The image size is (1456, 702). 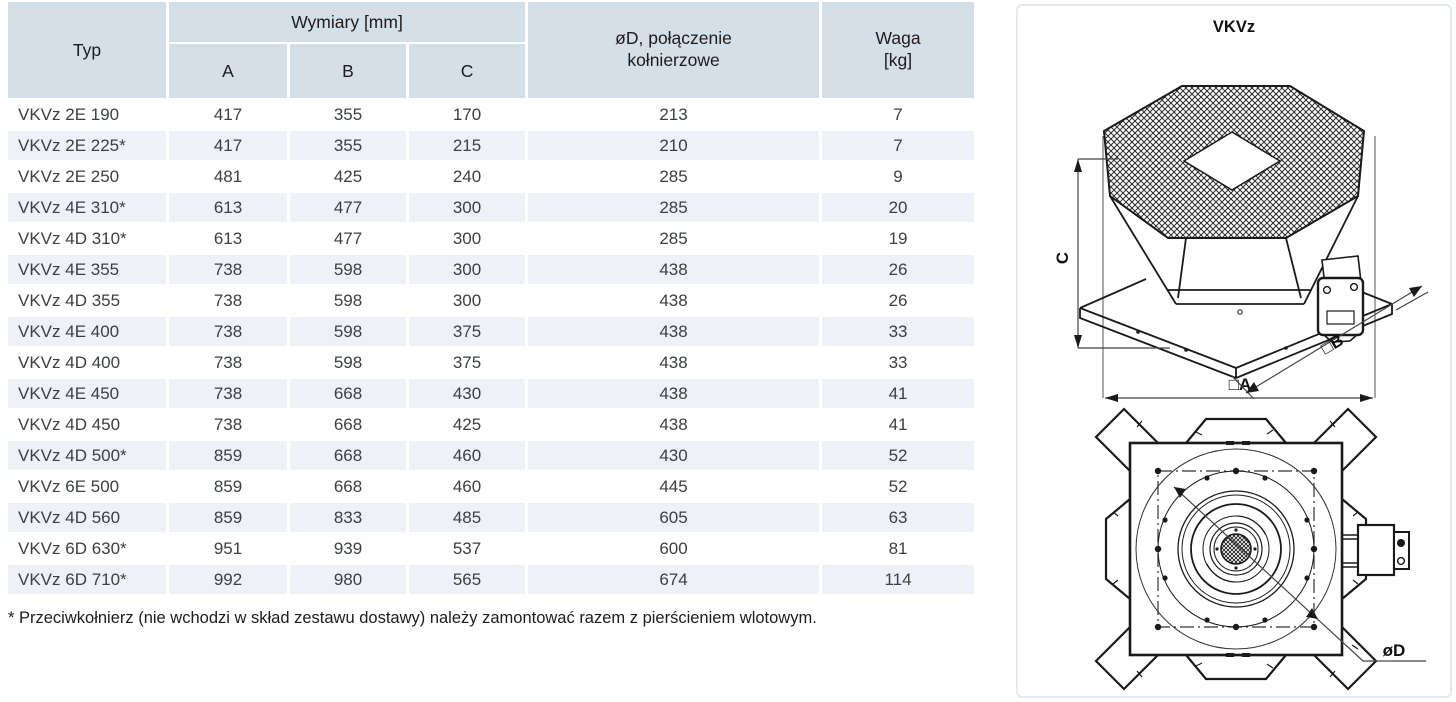 I want to click on cell-typ: VKVz 6D 630*, so click(x=87, y=548).